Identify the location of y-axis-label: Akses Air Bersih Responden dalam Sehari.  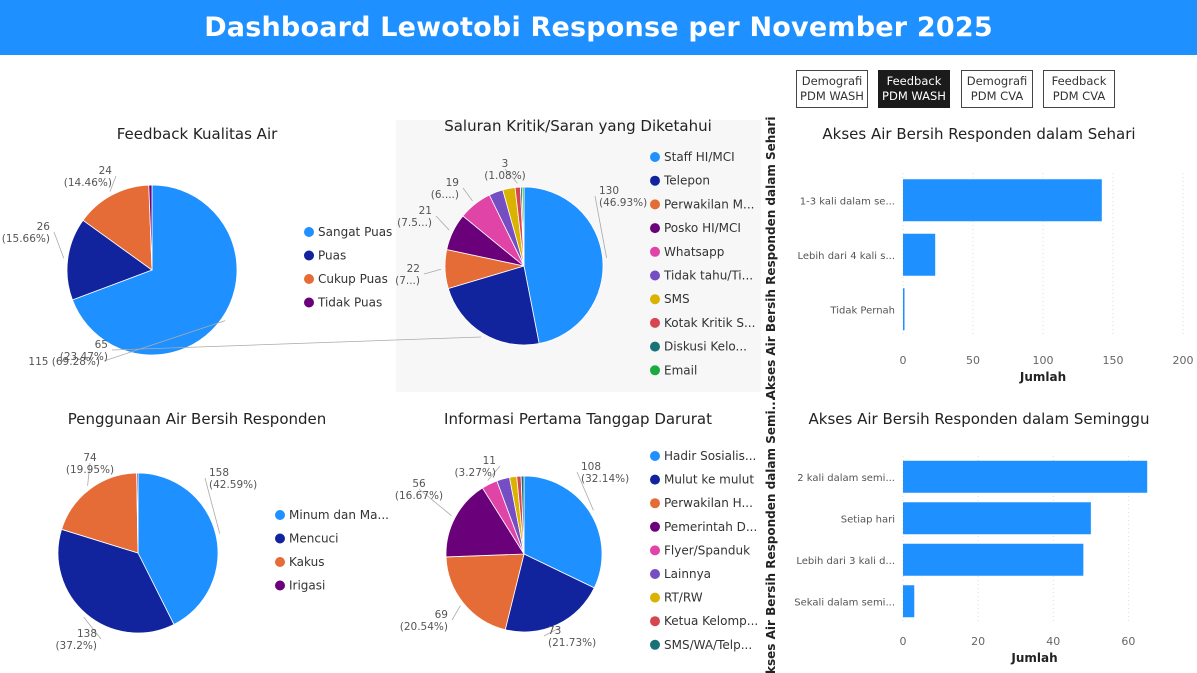
(771, 258).